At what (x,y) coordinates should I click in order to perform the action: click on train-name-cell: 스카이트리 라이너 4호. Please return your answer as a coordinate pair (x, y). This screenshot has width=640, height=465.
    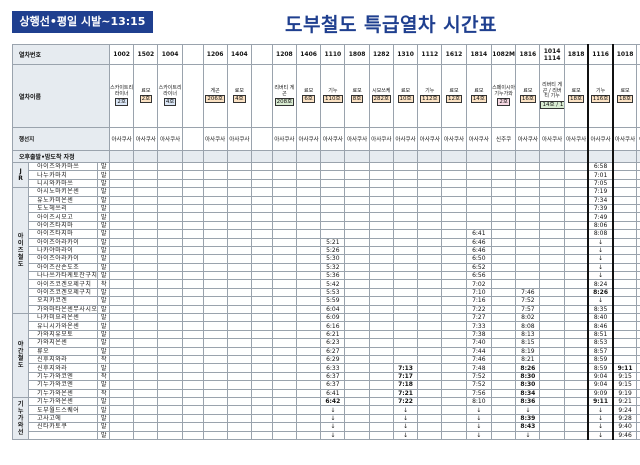
    Looking at the image, I should click on (170, 96).